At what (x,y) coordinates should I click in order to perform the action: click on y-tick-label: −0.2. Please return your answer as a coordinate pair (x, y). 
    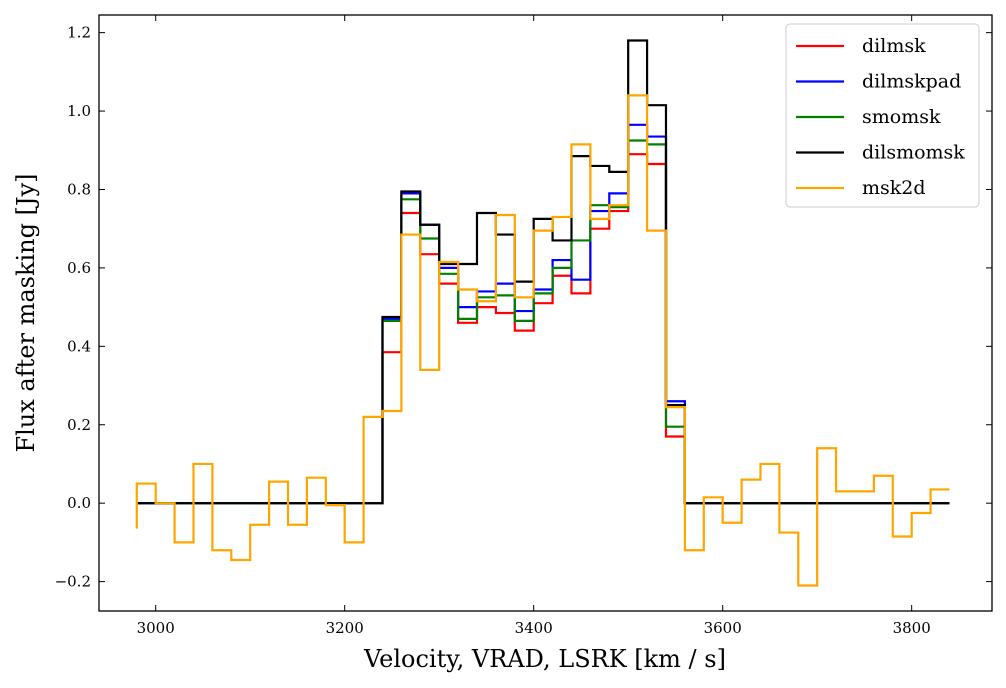
    Looking at the image, I should click on (73, 582).